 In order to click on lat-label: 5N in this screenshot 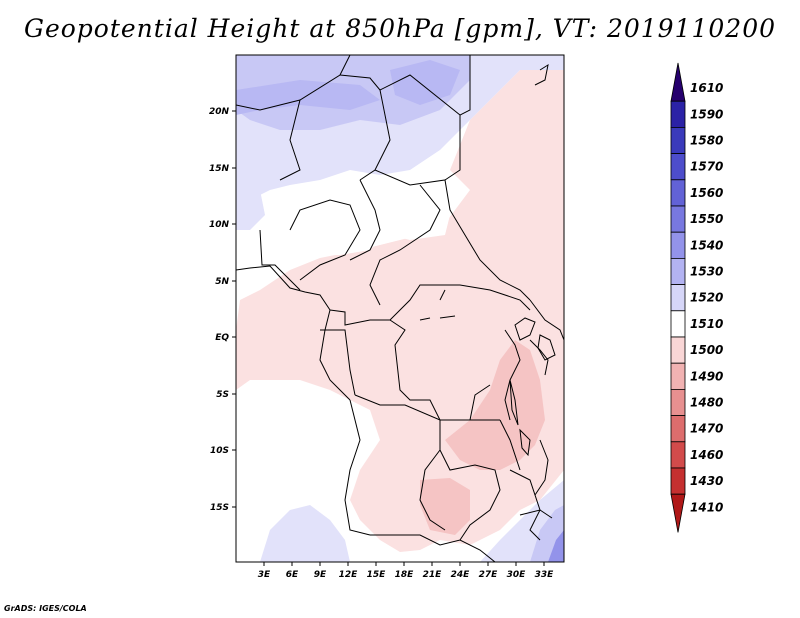, I will do `click(222, 282)`.